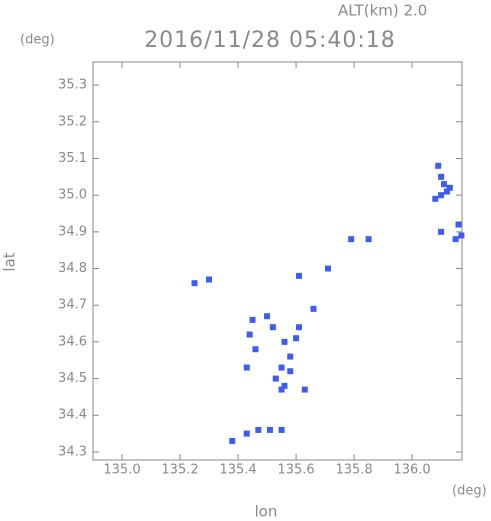 The height and width of the screenshot is (521, 491). What do you see at coordinates (72, 305) in the screenshot?
I see `y-tick-label: 34.7` at bounding box center [72, 305].